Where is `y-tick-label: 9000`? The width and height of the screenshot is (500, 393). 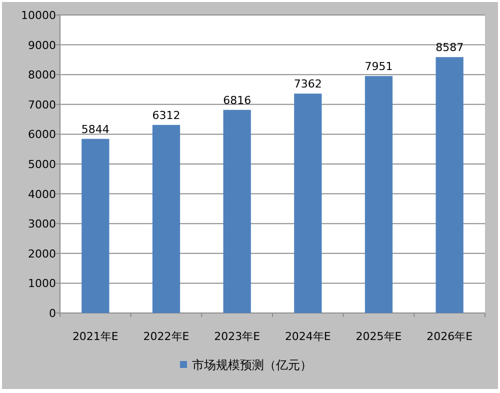
y-tick-label: 9000 is located at coordinates (42, 45).